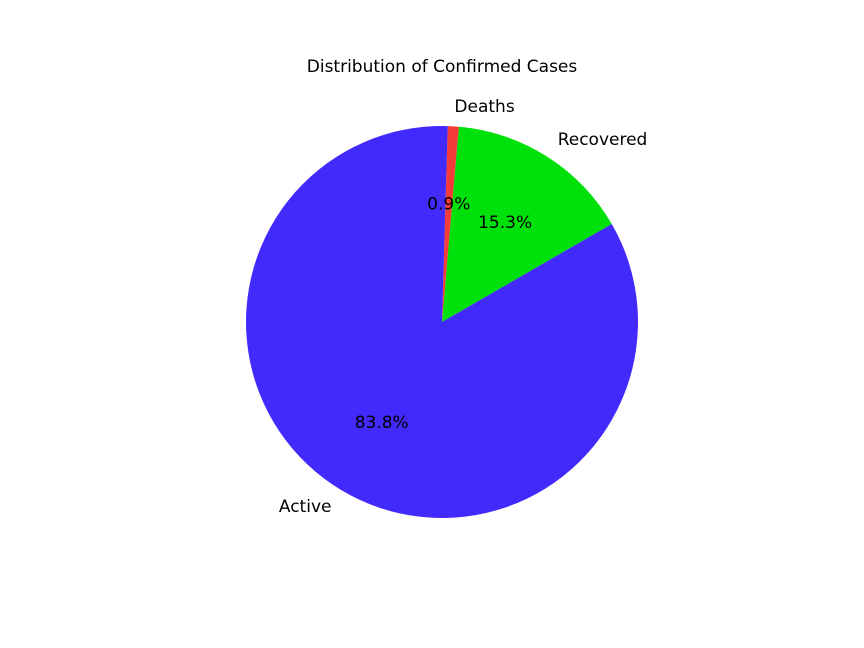 This screenshot has width=864, height=648. What do you see at coordinates (484, 107) in the screenshot?
I see `slice-label-deaths: Deaths` at bounding box center [484, 107].